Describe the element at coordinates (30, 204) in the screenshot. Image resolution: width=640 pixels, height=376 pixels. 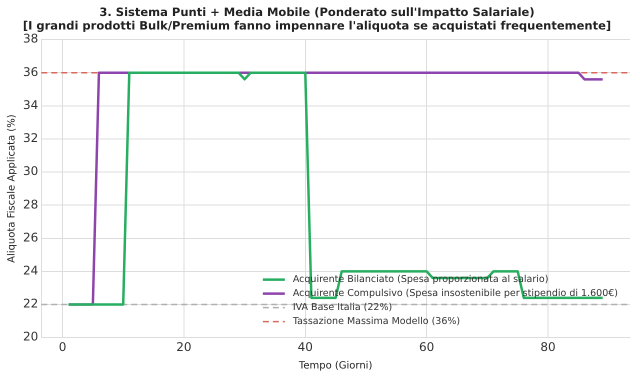
I see `y-tick-label: 28` at that location.